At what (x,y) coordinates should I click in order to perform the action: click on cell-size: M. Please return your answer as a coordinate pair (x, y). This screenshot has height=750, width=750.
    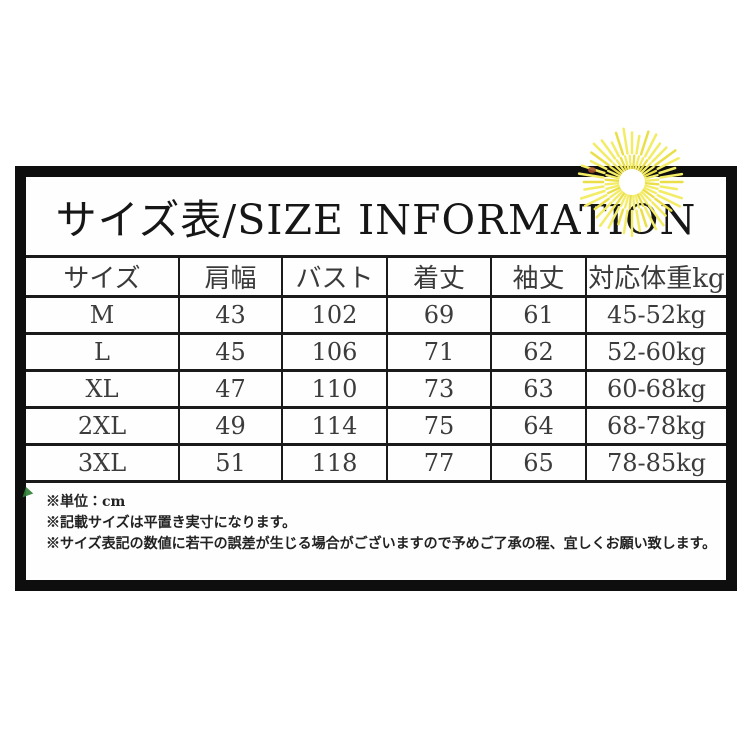
    Looking at the image, I should click on (102, 315).